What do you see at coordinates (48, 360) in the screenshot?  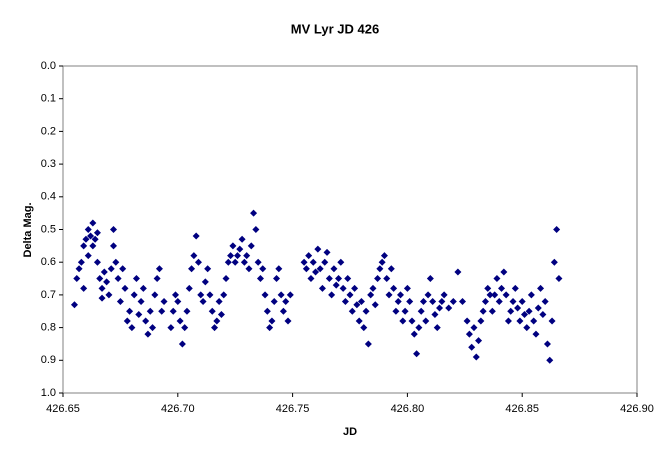 I see `y-tick-label: 0.9` at bounding box center [48, 360].